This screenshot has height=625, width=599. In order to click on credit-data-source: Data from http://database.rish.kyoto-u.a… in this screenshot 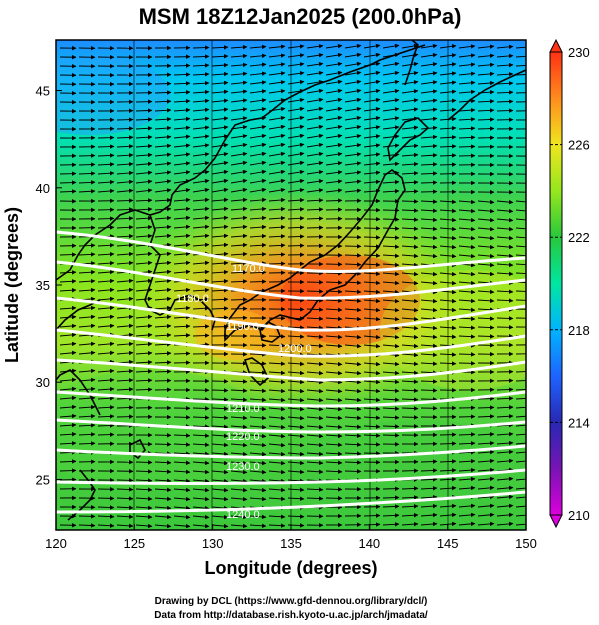, I will do `click(291, 615)`.